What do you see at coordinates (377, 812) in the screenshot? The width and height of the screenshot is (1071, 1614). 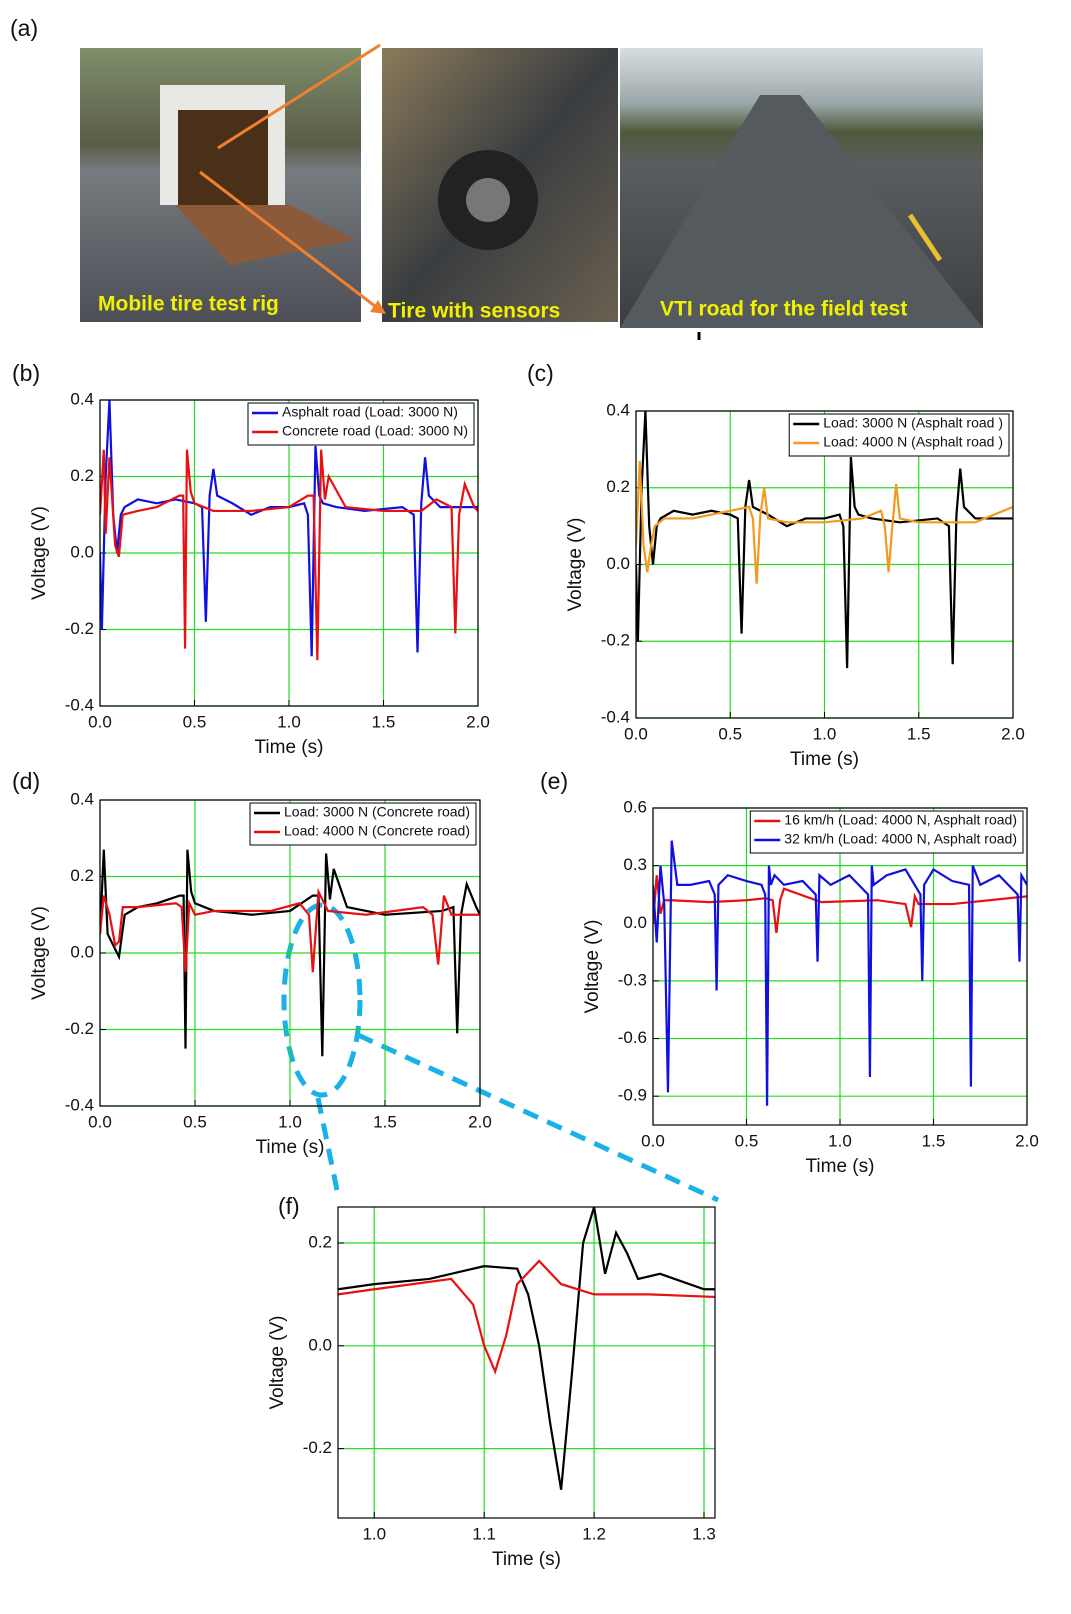 I see `legend-label: Load: 3000 N (Concrete road)` at bounding box center [377, 812].